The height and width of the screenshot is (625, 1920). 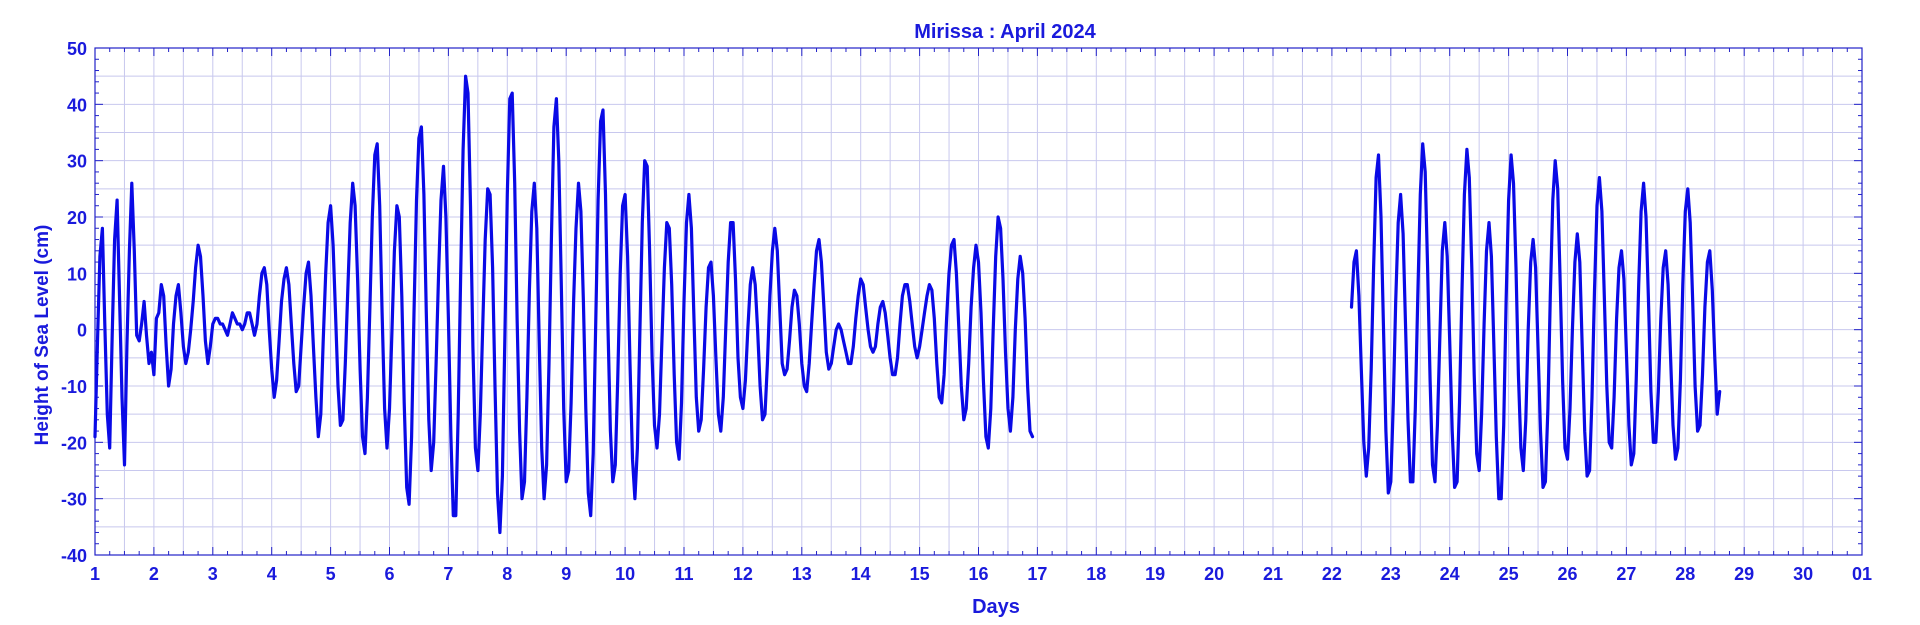 What do you see at coordinates (1744, 574) in the screenshot?
I see `x-tick-label: 29` at bounding box center [1744, 574].